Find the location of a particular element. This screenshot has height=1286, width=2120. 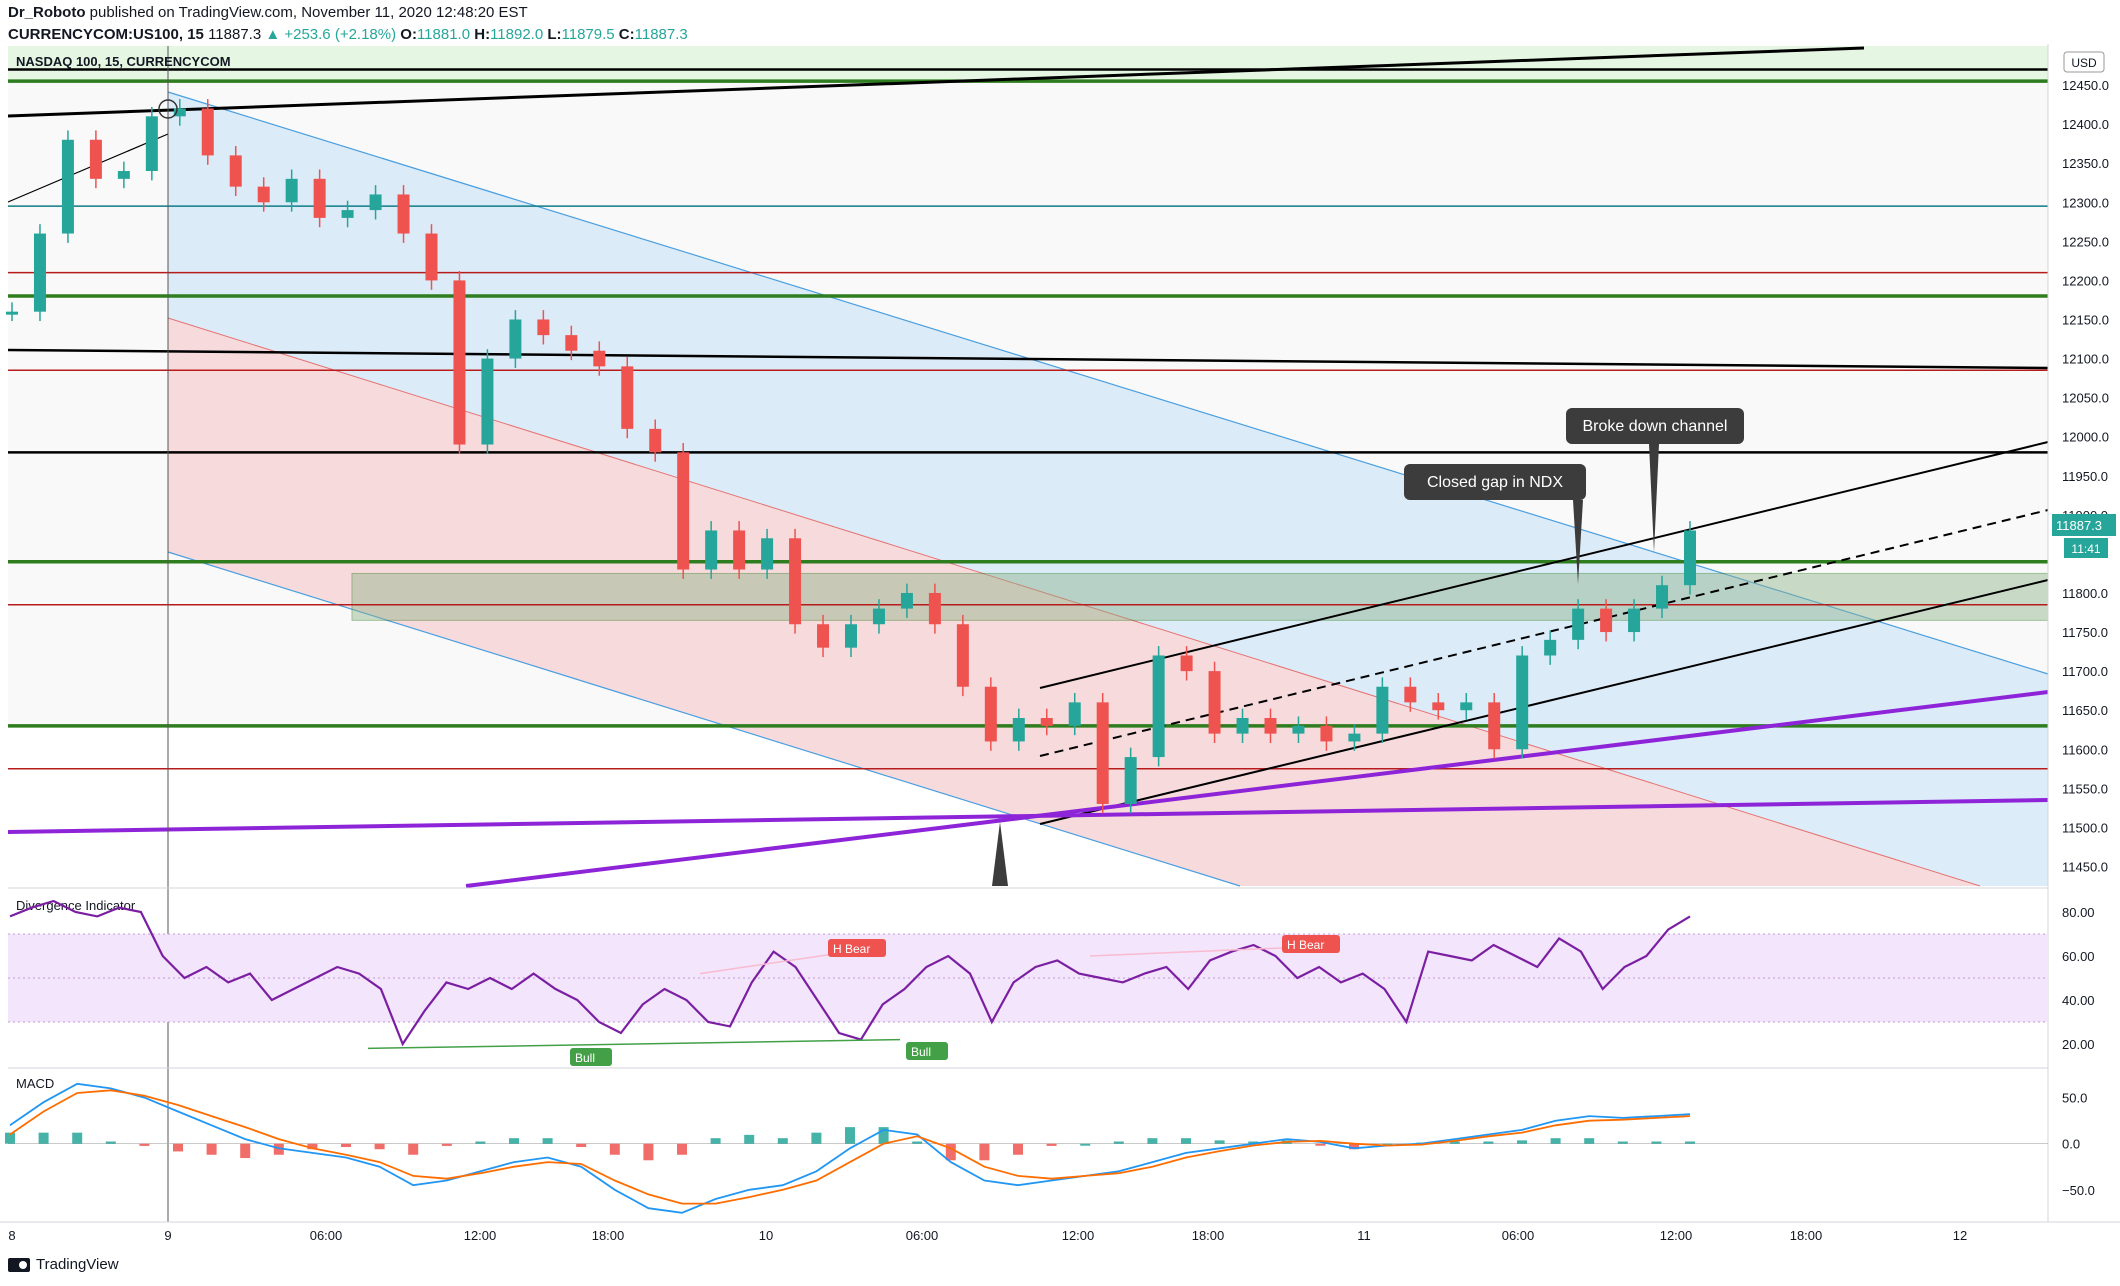

bull-1-label: Bull is located at coordinates (585, 1058).